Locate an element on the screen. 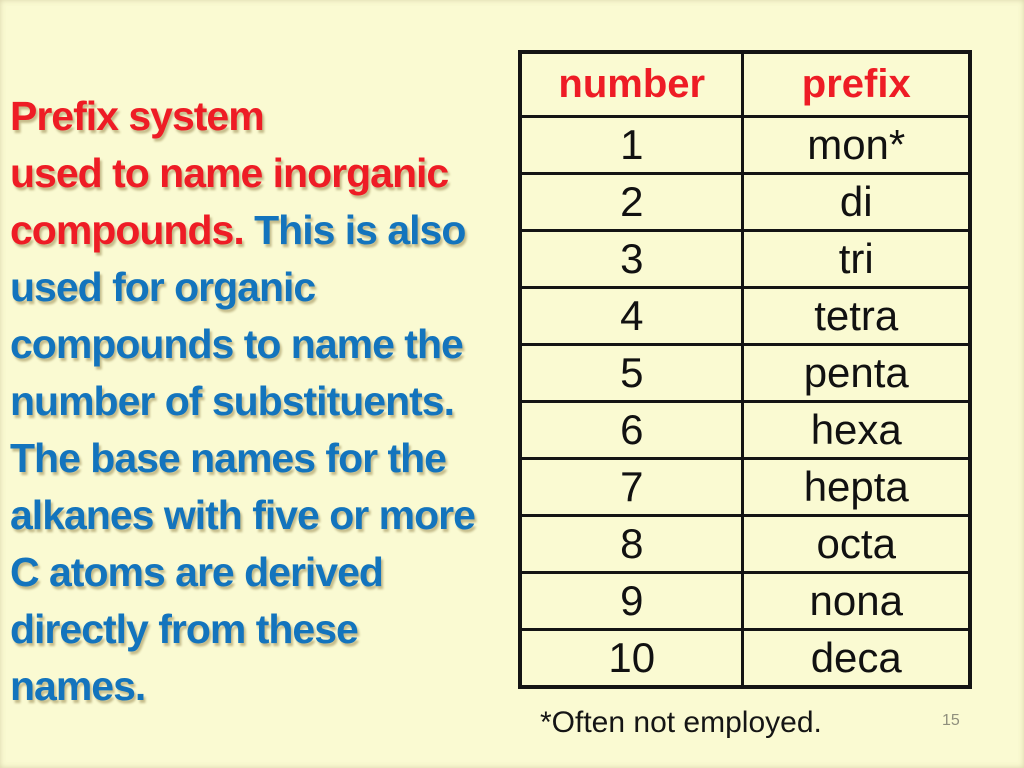  table-row: 9 nona is located at coordinates (745, 601).